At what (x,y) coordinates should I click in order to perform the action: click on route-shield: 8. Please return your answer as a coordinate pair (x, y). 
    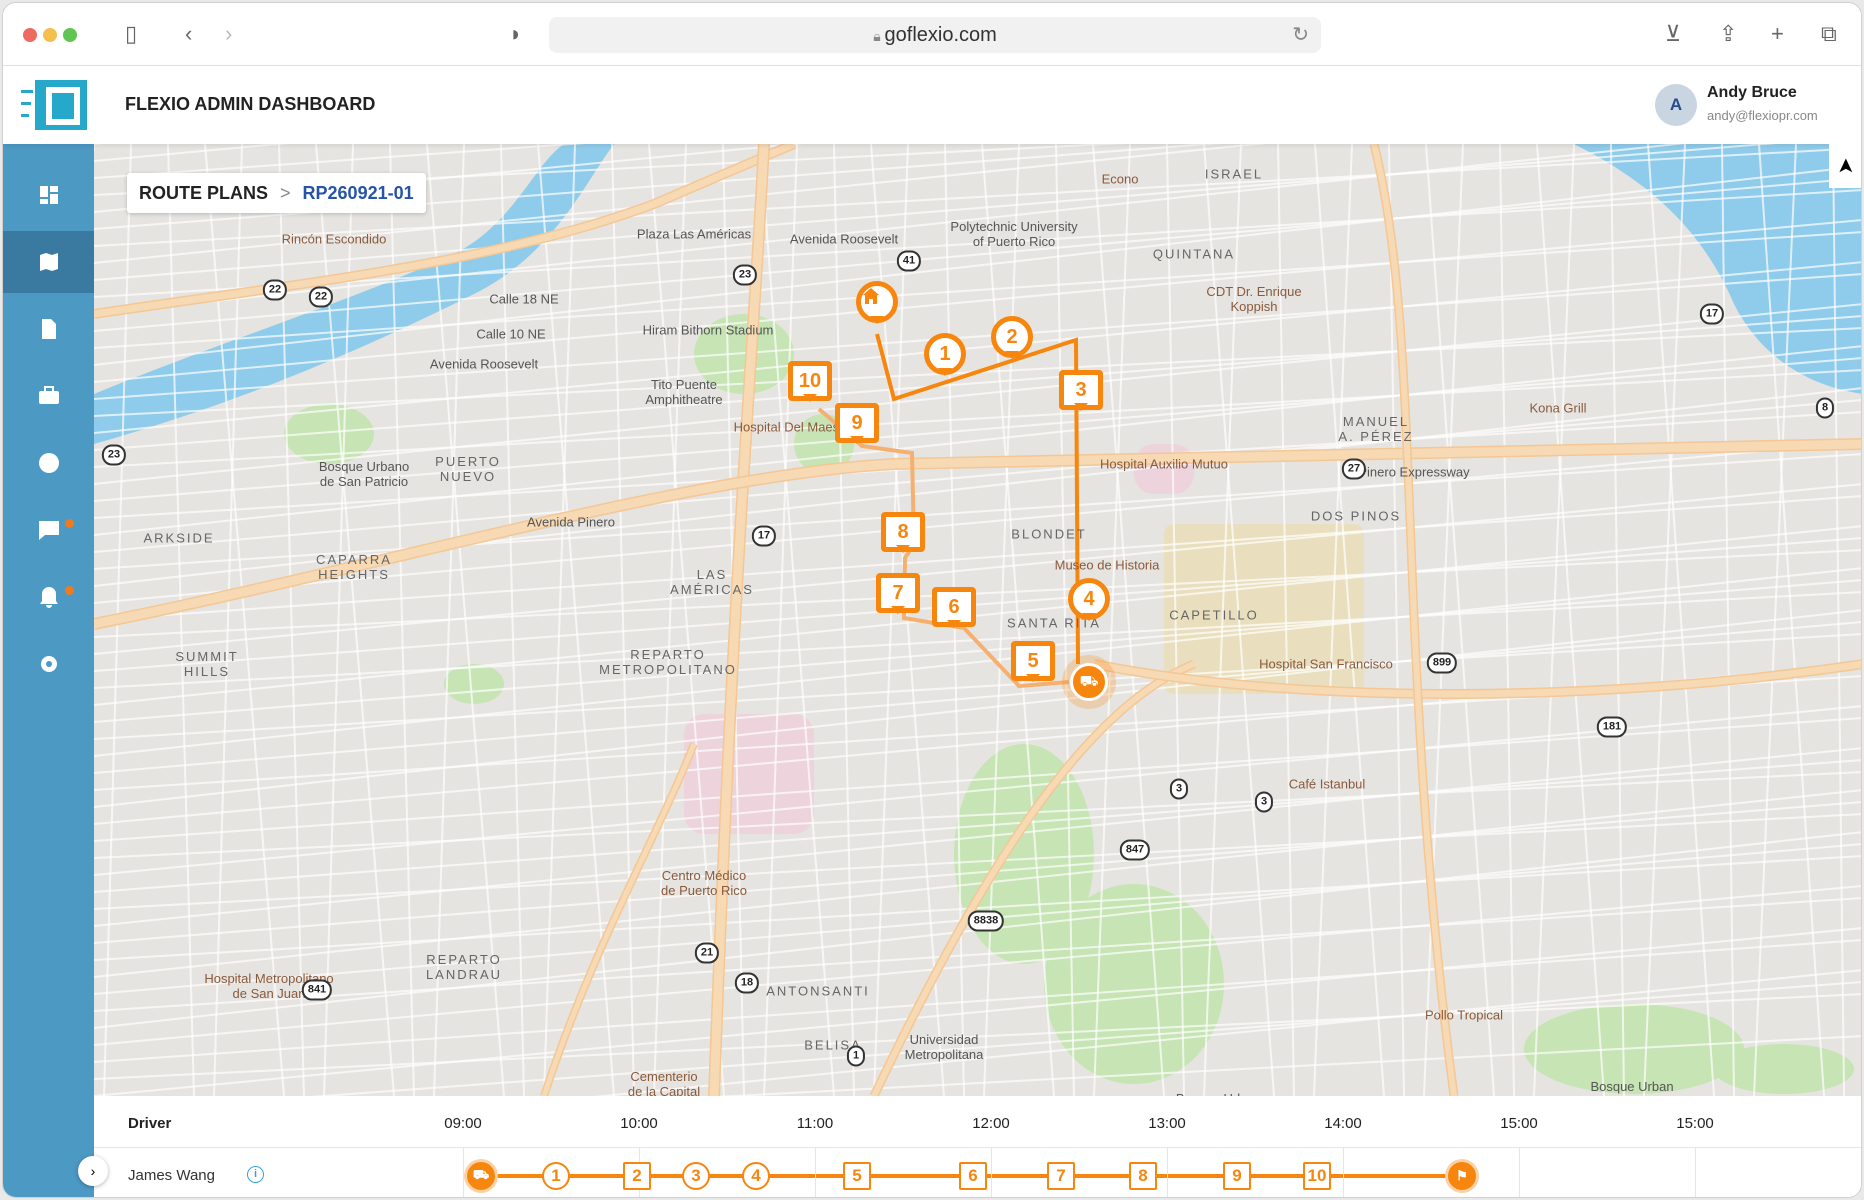
    Looking at the image, I should click on (1825, 408).